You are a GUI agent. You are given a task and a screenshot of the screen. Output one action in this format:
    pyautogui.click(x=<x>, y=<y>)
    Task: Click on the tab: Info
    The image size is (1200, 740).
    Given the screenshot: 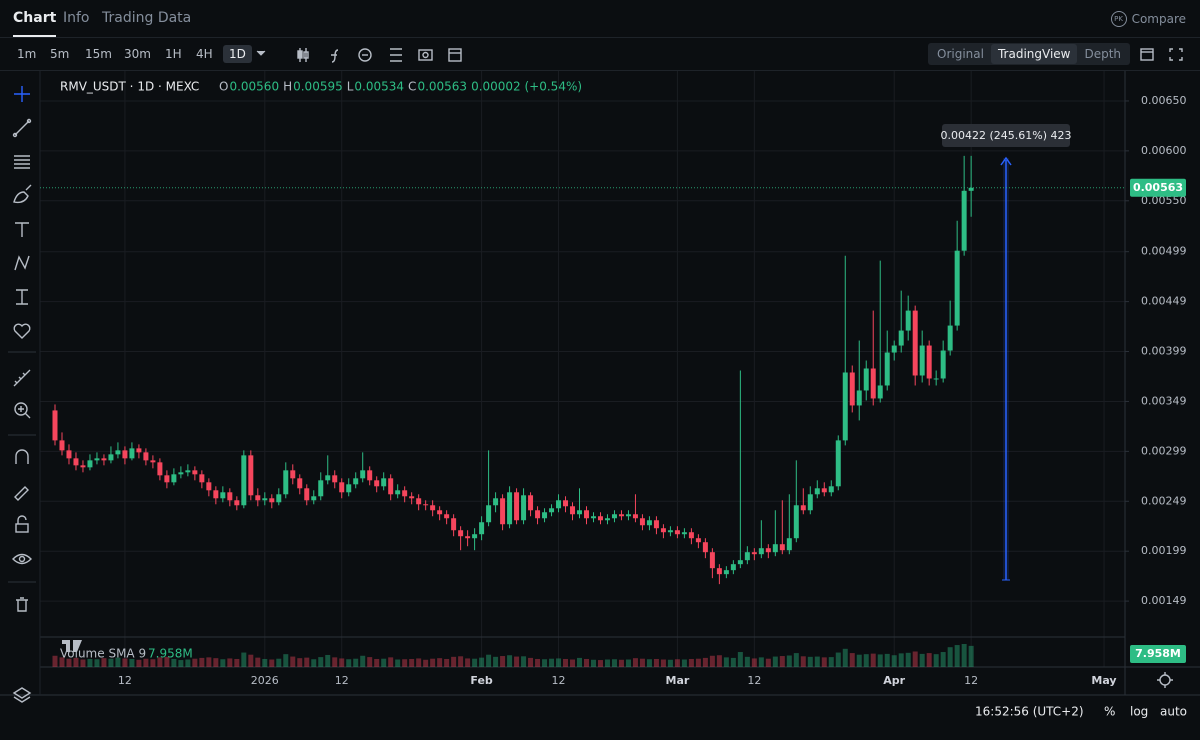 What is the action you would take?
    pyautogui.click(x=76, y=18)
    